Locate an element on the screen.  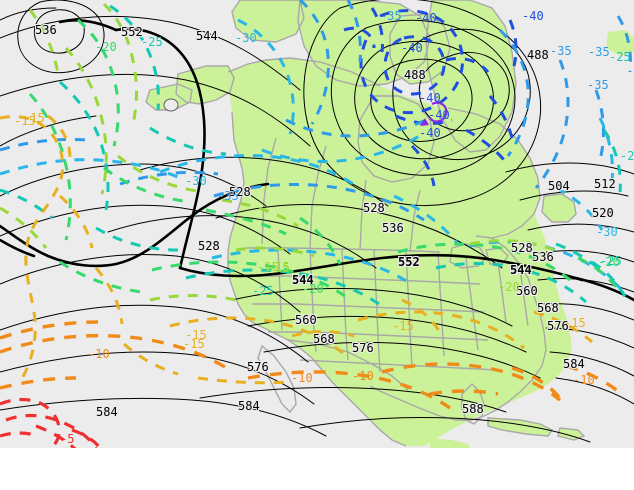
temp-contour-minus5 is located at coordinates (51, 422).